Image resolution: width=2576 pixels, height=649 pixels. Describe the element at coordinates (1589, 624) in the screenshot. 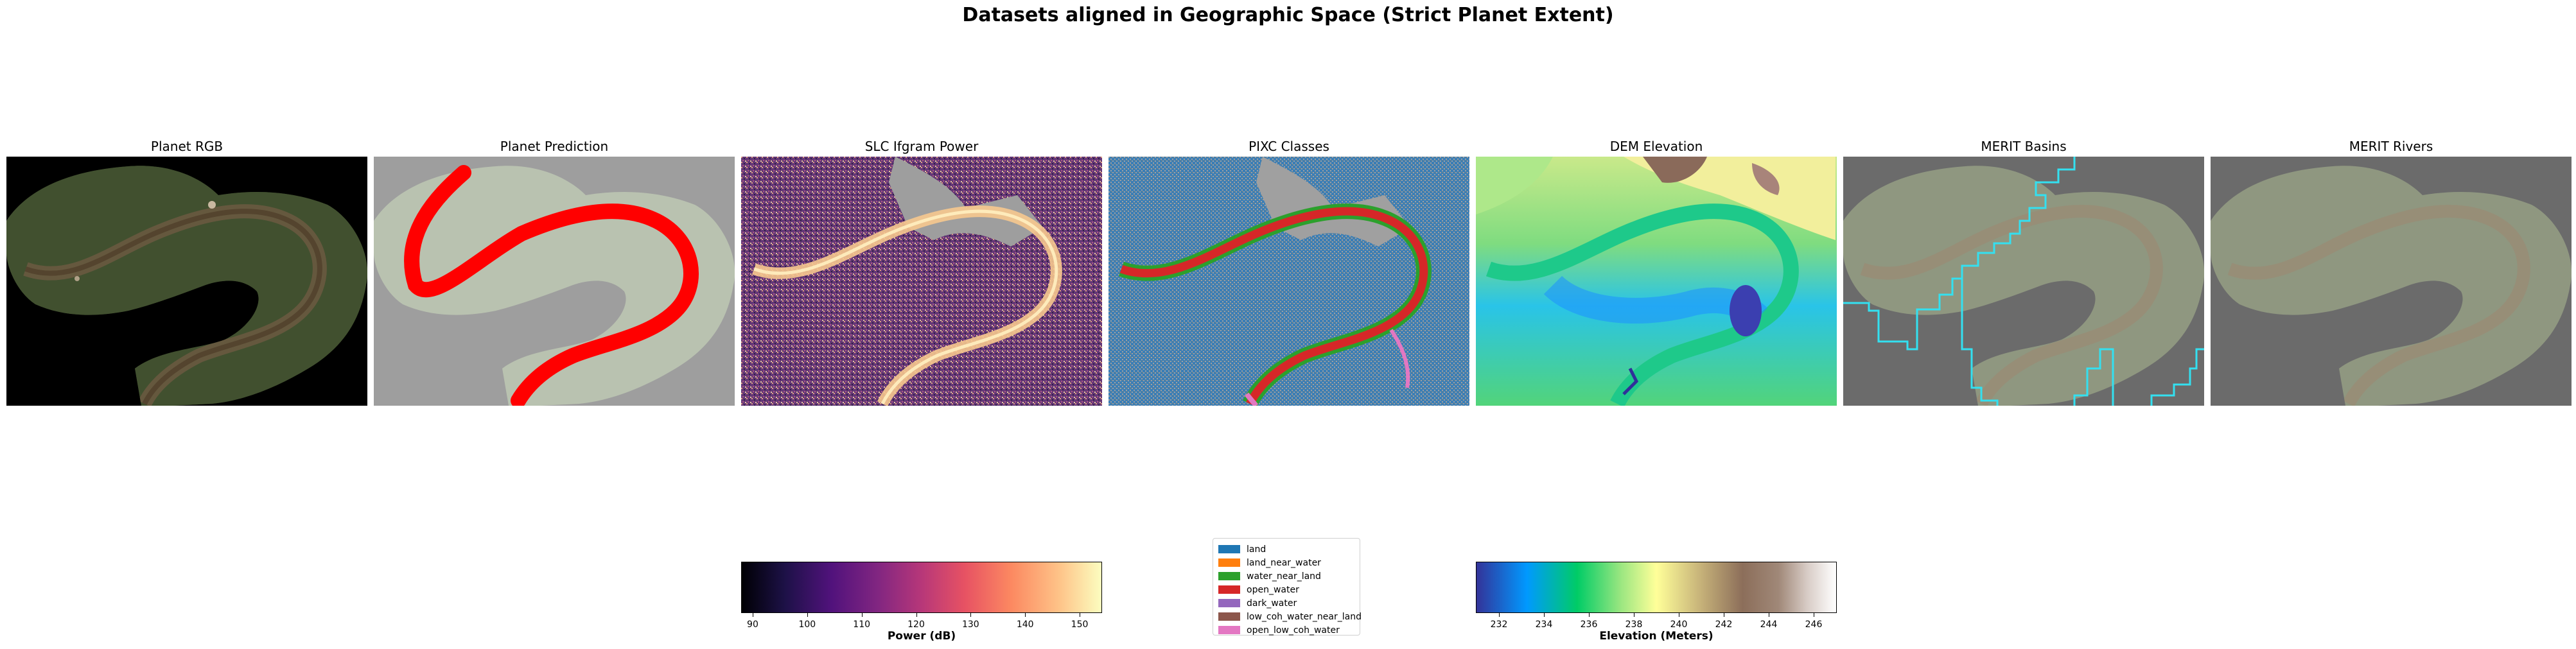

I see `elevation-colorbar-tick-label: 236` at that location.